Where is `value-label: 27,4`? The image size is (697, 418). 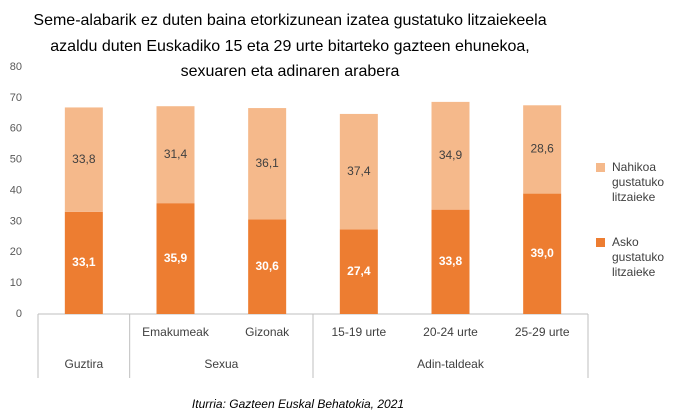 value-label: 27,4 is located at coordinates (359, 271).